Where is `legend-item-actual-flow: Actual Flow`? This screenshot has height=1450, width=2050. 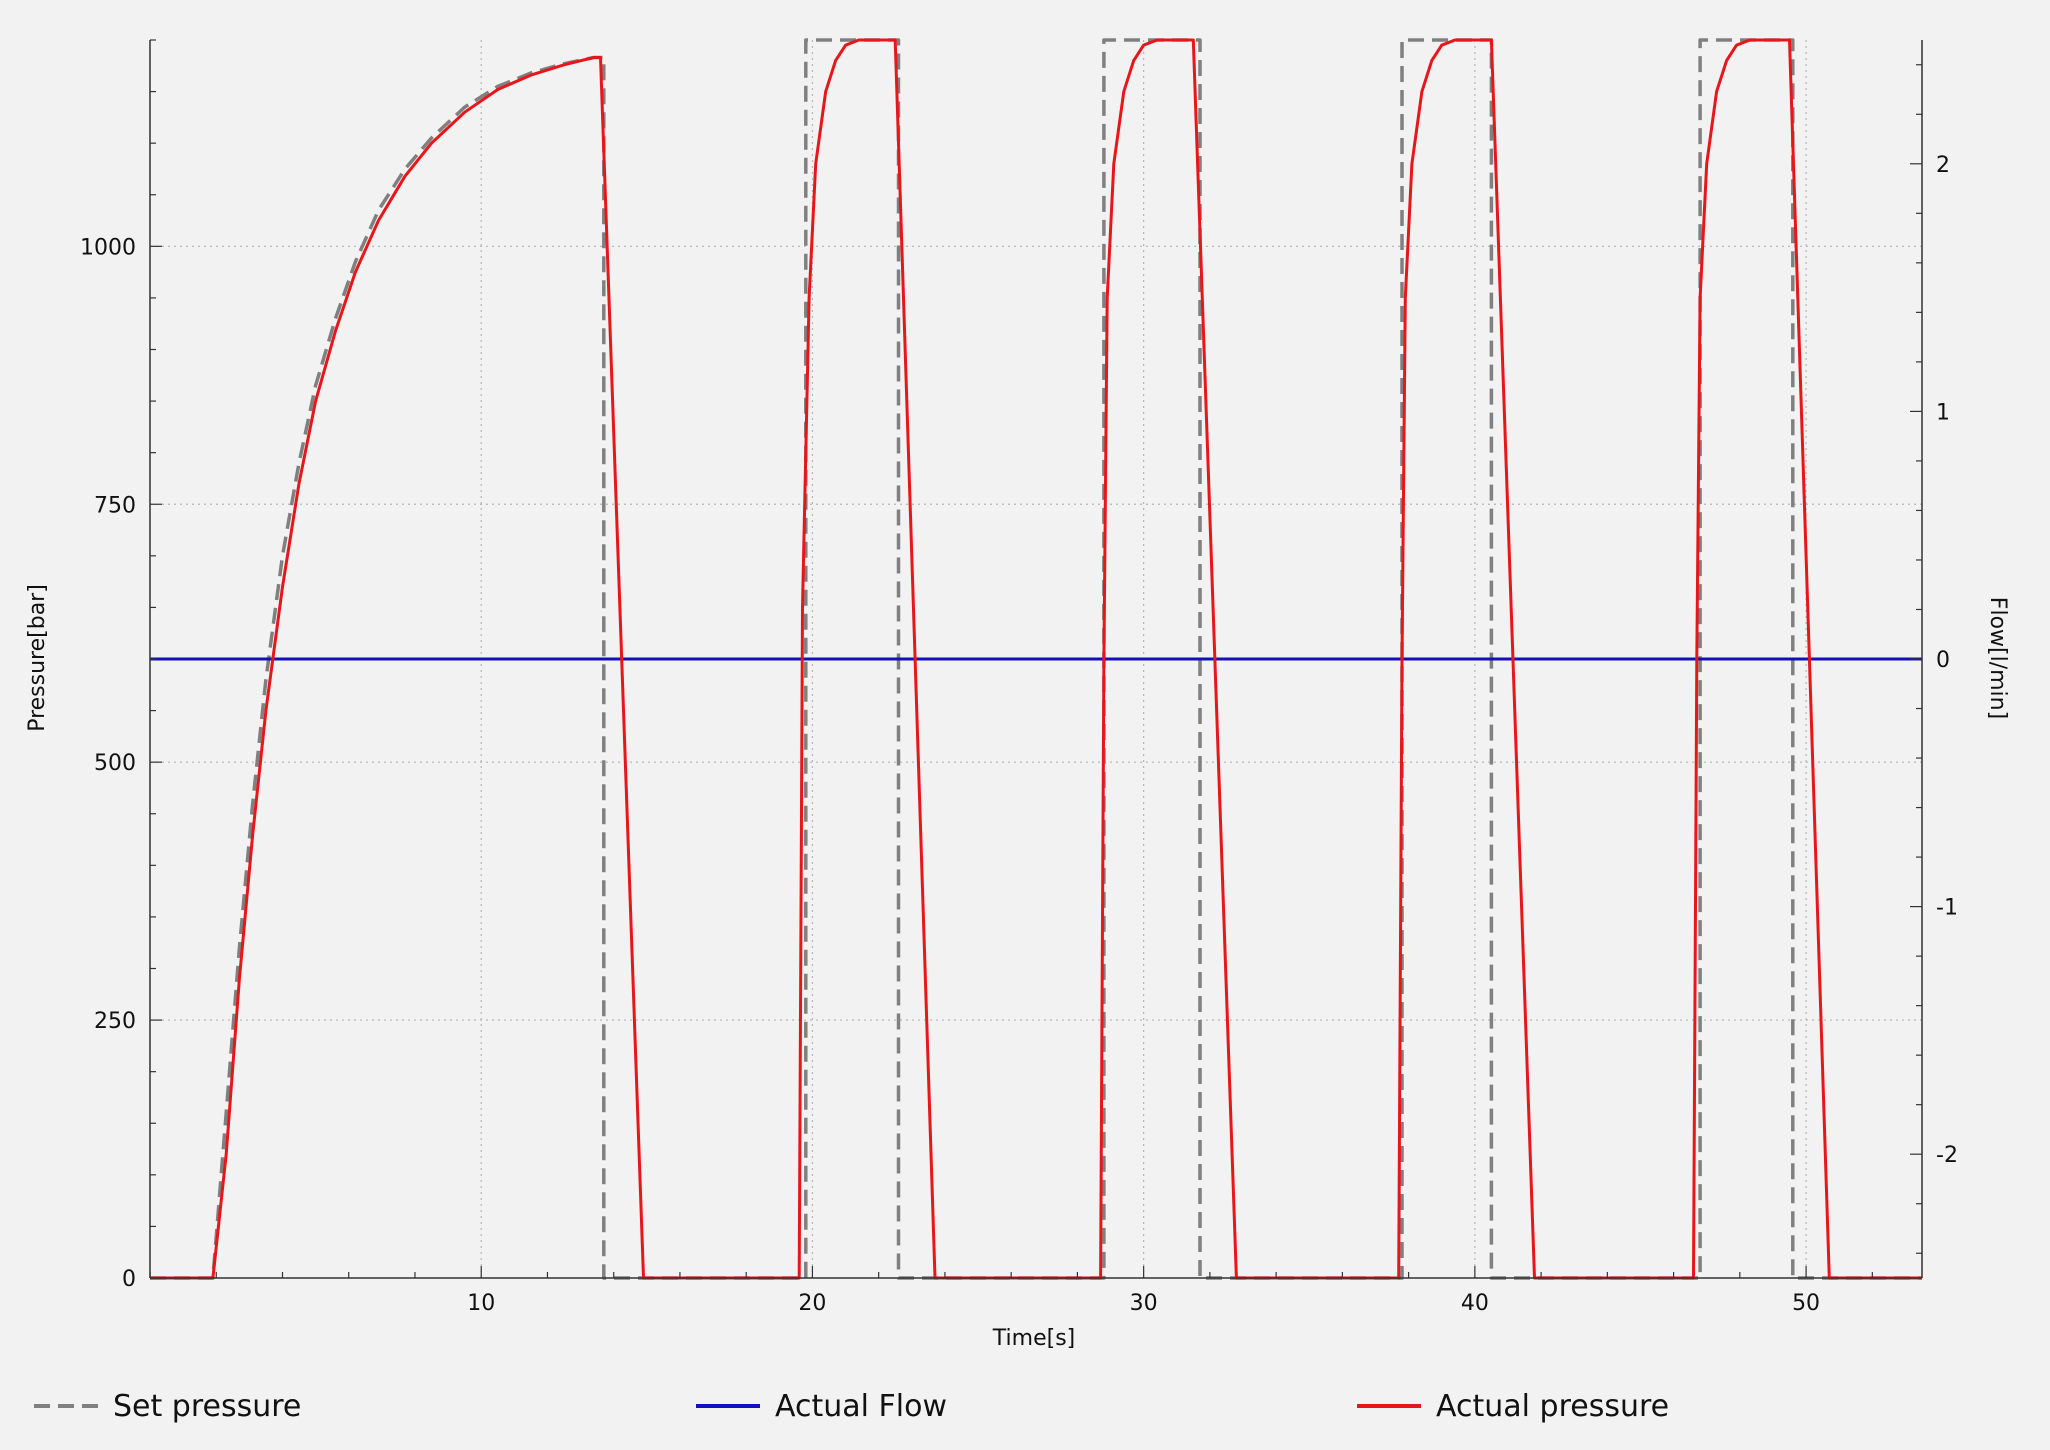 legend-item-actual-flow: Actual Flow is located at coordinates (821, 1406).